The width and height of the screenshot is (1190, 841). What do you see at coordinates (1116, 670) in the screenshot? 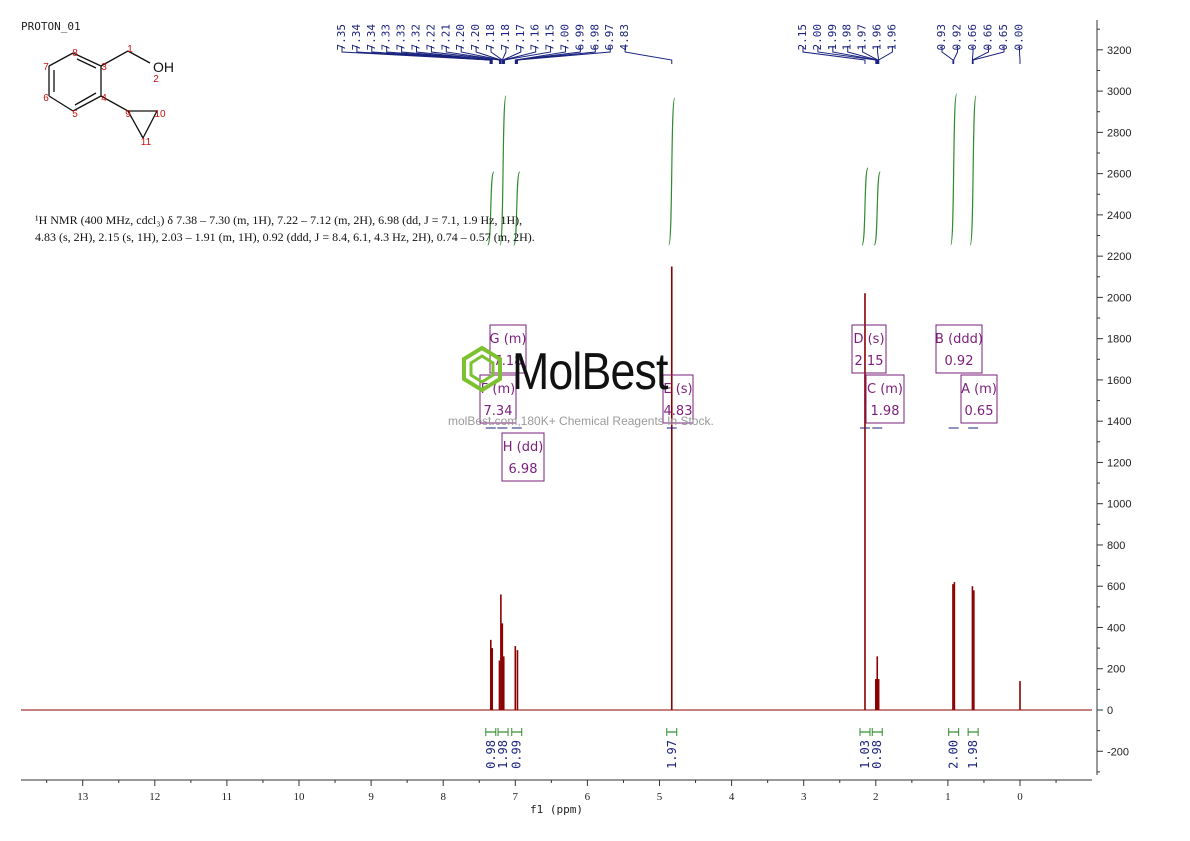
I see `y-tick-label: 200` at bounding box center [1116, 670].